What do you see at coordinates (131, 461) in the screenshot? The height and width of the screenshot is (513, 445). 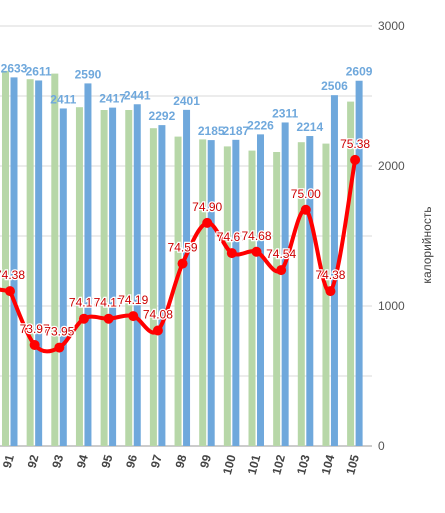 I see `x-tick-label: 96` at bounding box center [131, 461].